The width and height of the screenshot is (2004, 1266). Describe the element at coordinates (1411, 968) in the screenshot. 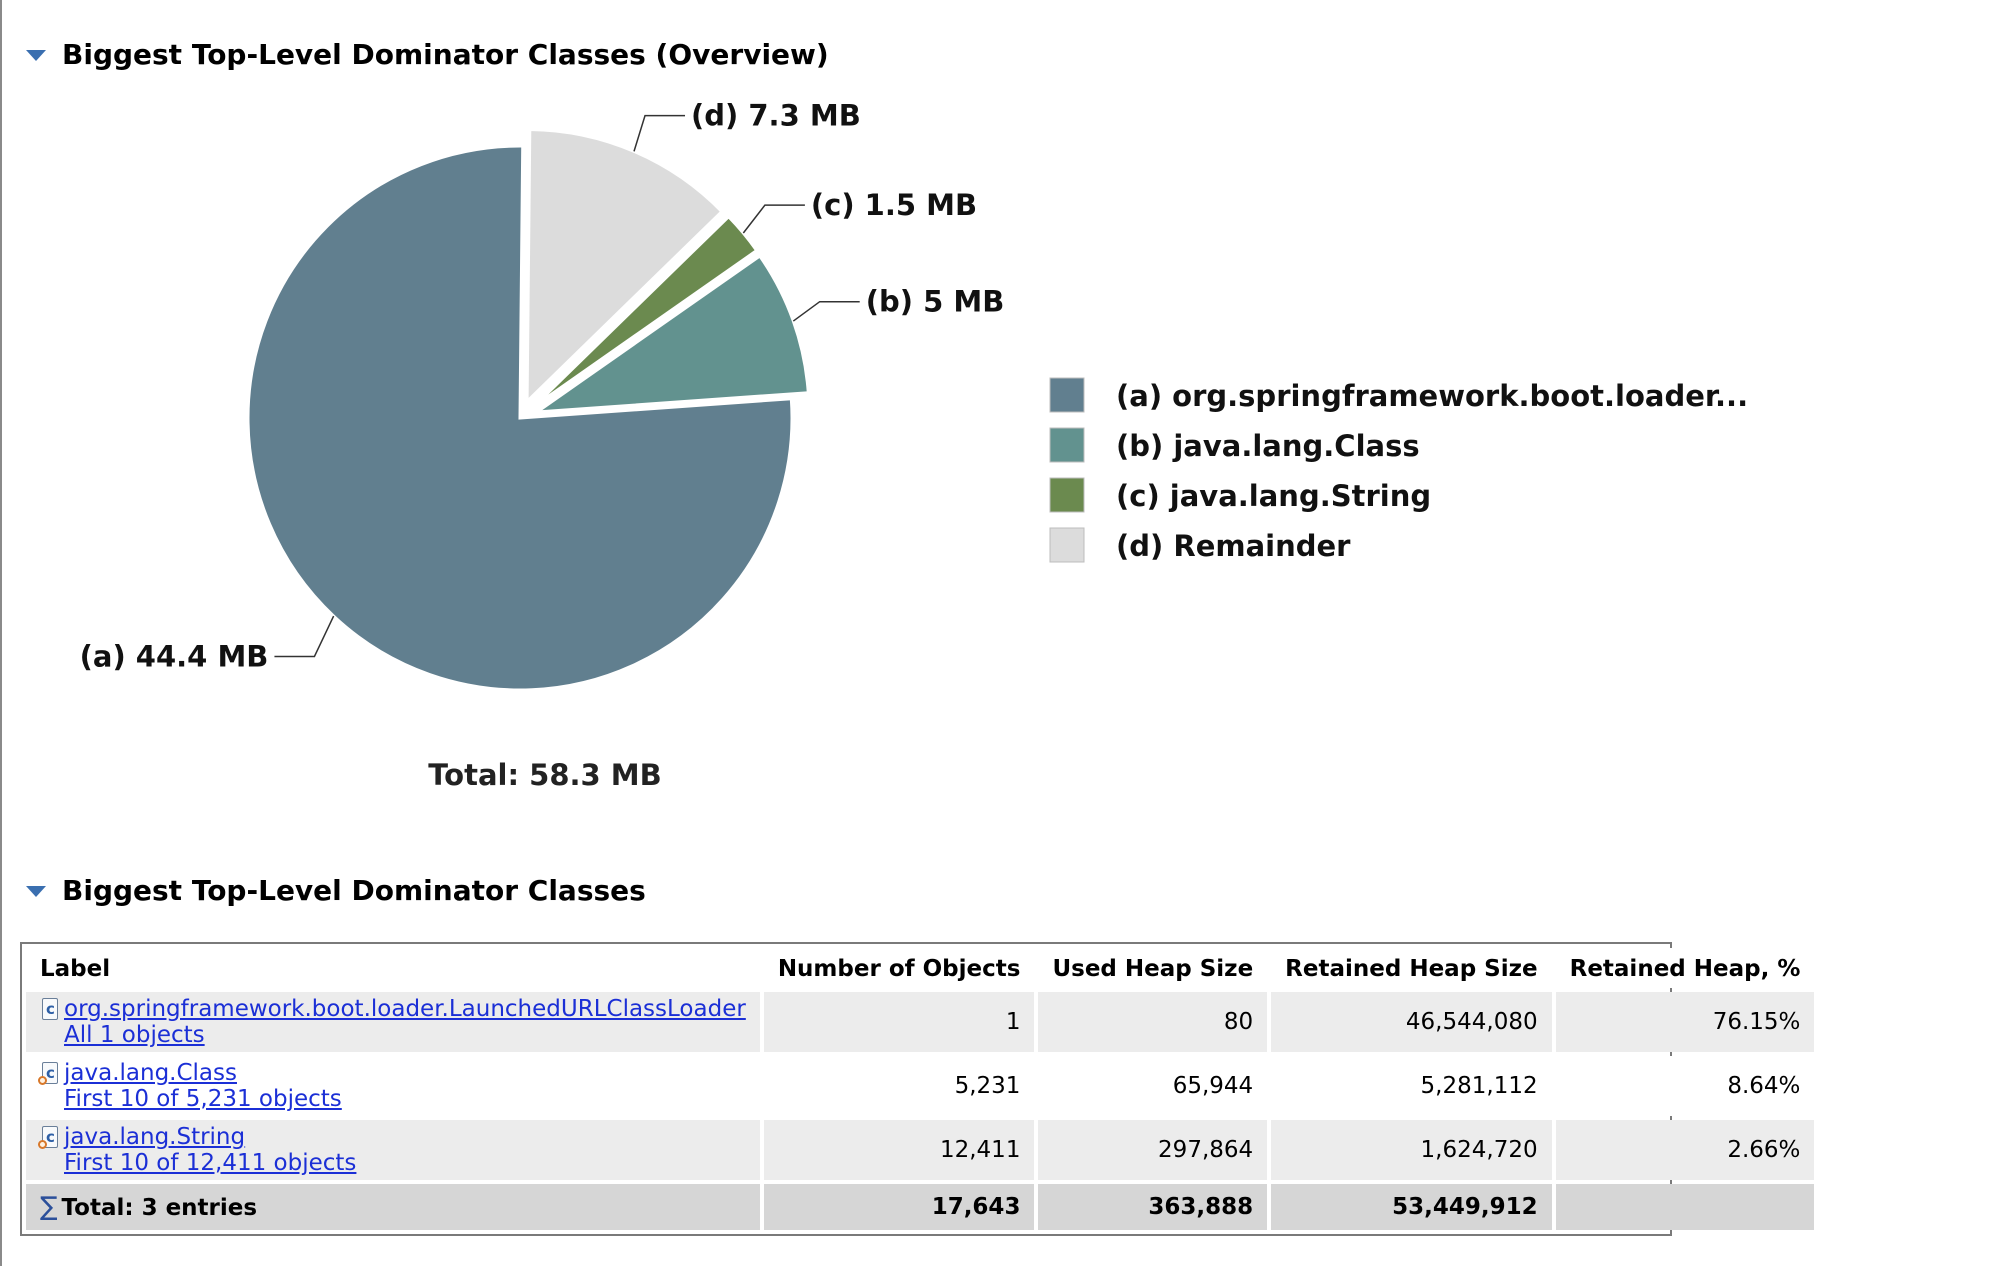

I see `column-header-retained-heap: Retained Heap Size` at that location.